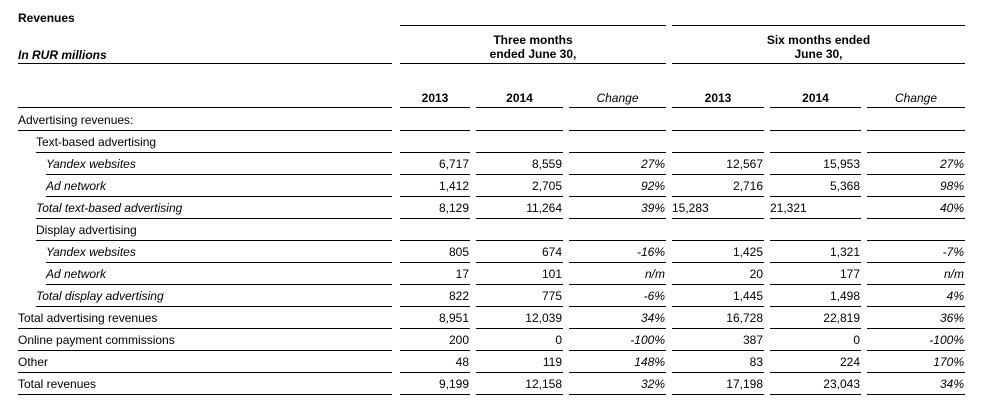 The width and height of the screenshot is (989, 408). What do you see at coordinates (453, 384) in the screenshot?
I see `value-cell: 9,199` at bounding box center [453, 384].